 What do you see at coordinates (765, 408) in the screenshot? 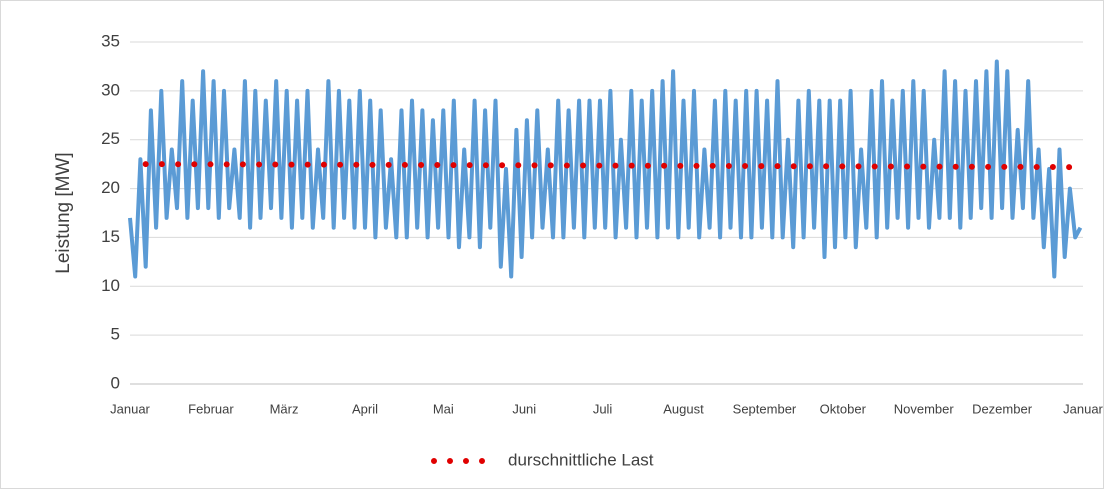
I see `x-tick-label: September` at bounding box center [765, 408].